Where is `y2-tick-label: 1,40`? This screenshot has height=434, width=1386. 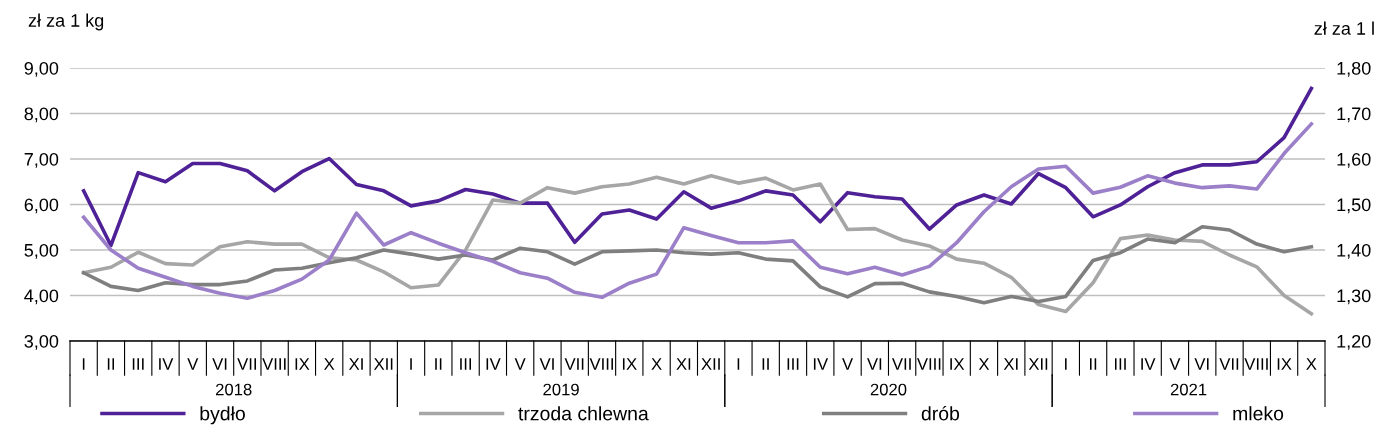
y2-tick-label: 1,40 is located at coordinates (1354, 251).